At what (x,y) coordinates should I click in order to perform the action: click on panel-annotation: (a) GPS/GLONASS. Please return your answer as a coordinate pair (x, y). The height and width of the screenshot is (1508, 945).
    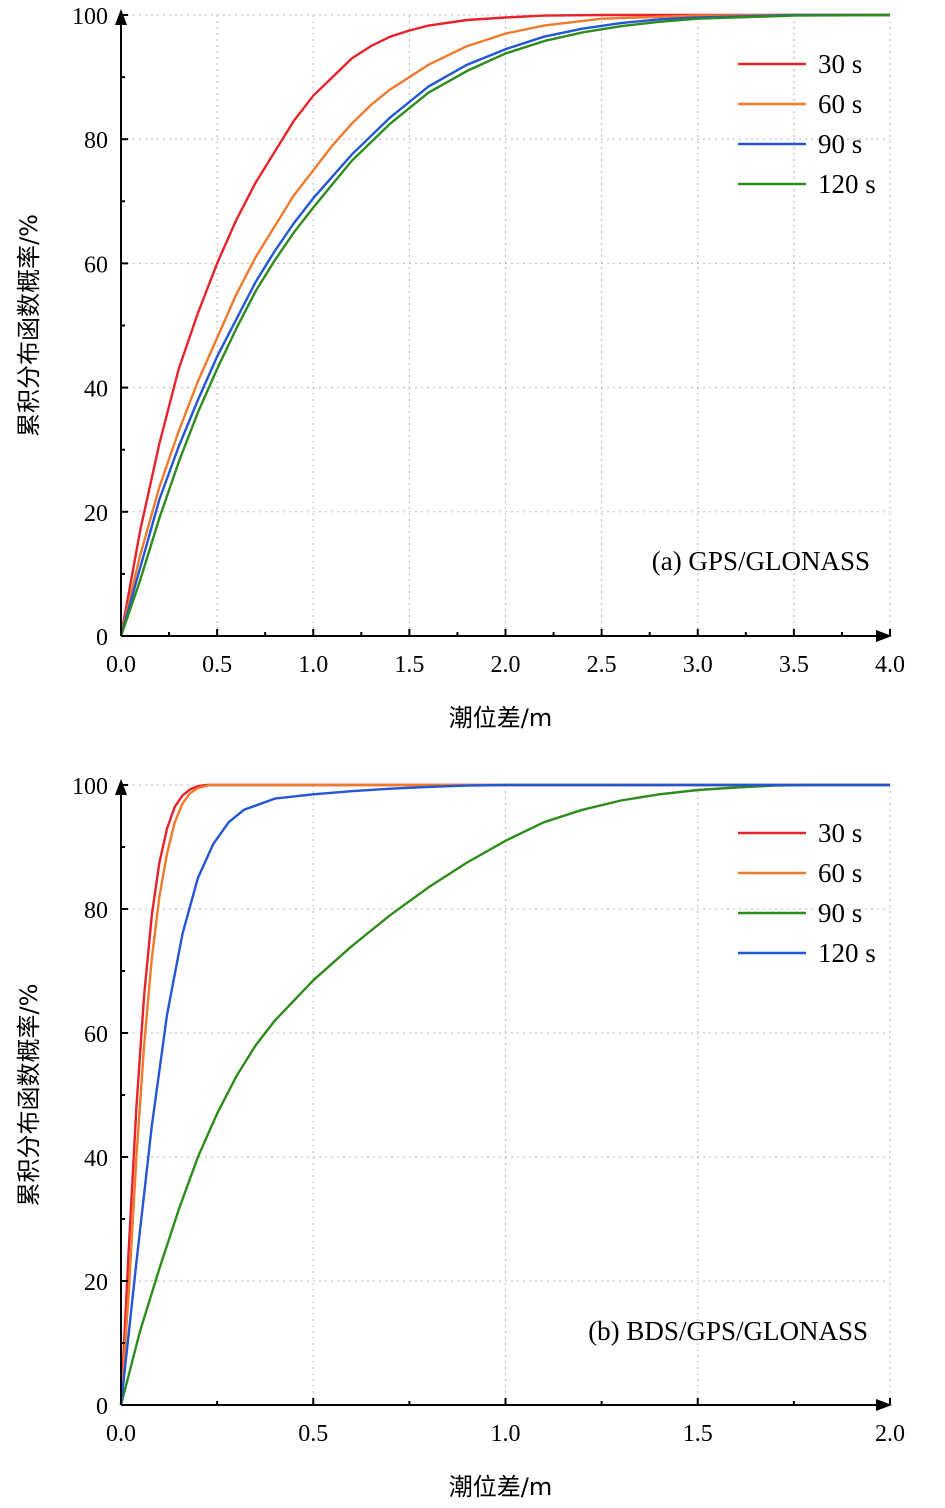
    Looking at the image, I should click on (761, 561).